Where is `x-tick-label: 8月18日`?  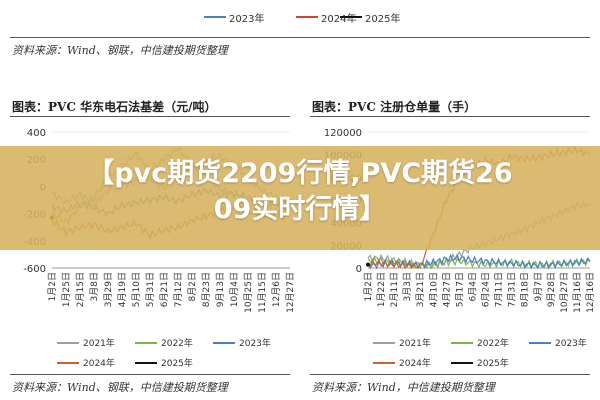
x-tick-label: 8月18日 is located at coordinates (525, 289).